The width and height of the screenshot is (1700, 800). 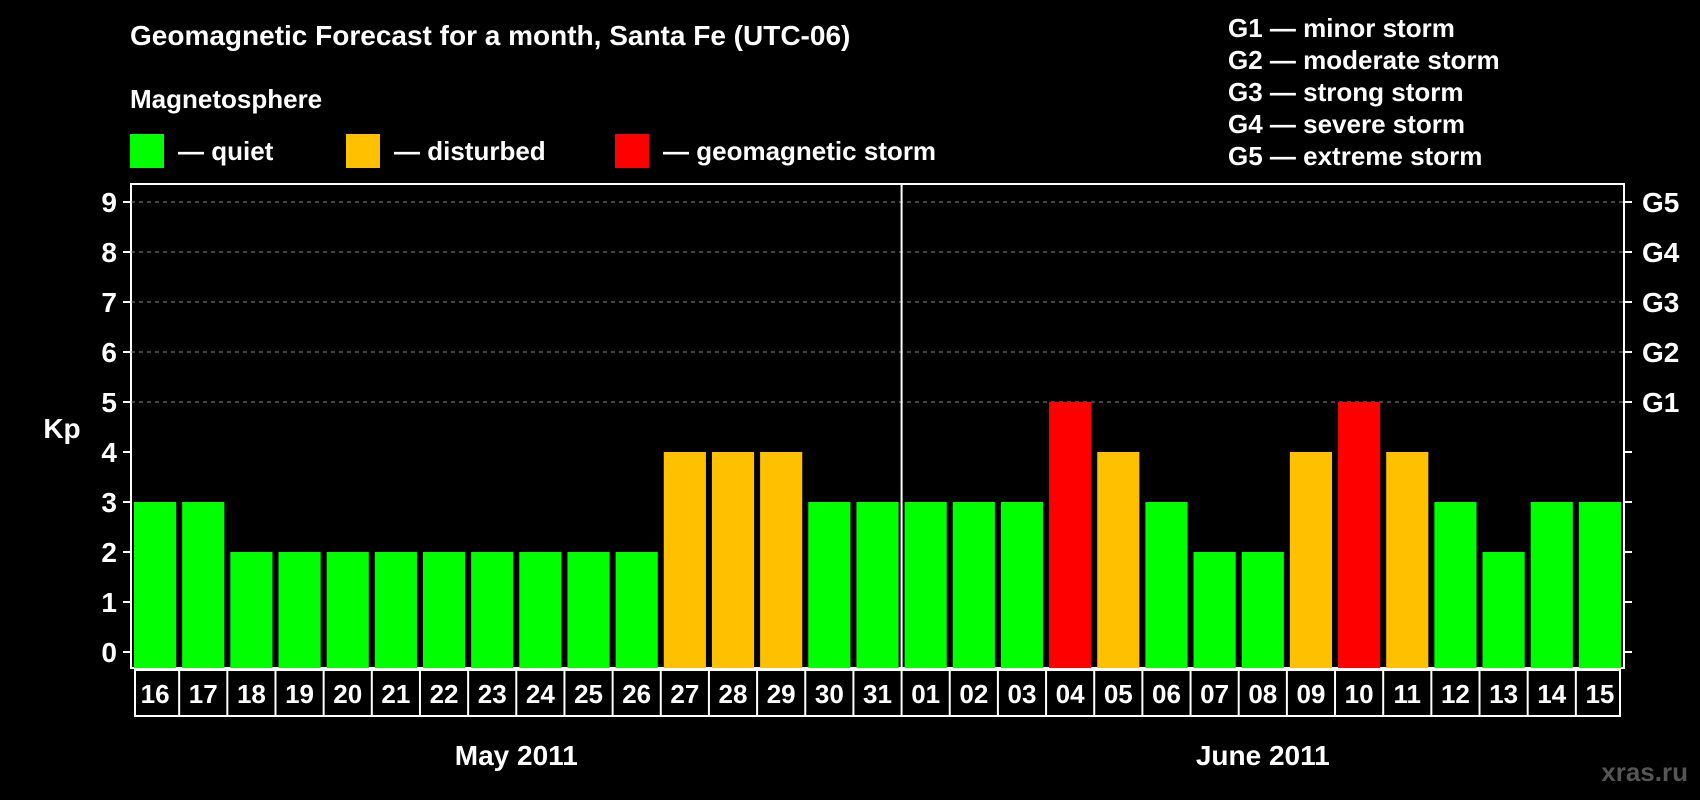 I want to click on x-tick-label: 21, so click(x=395, y=694).